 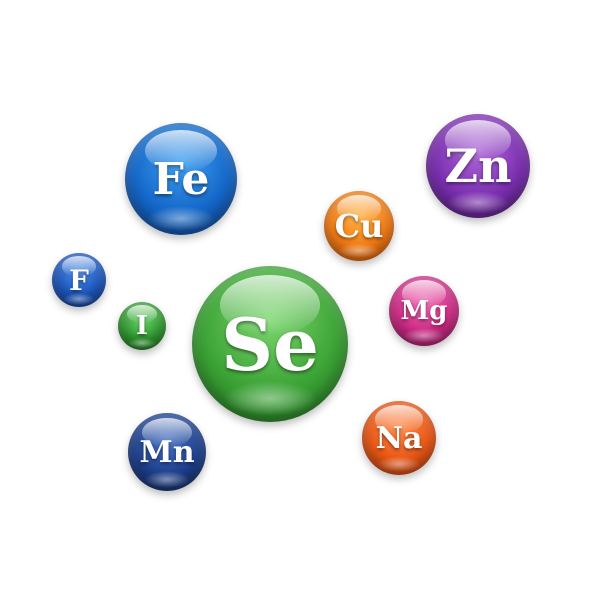 I want to click on bubble-se: Se, so click(x=270, y=344).